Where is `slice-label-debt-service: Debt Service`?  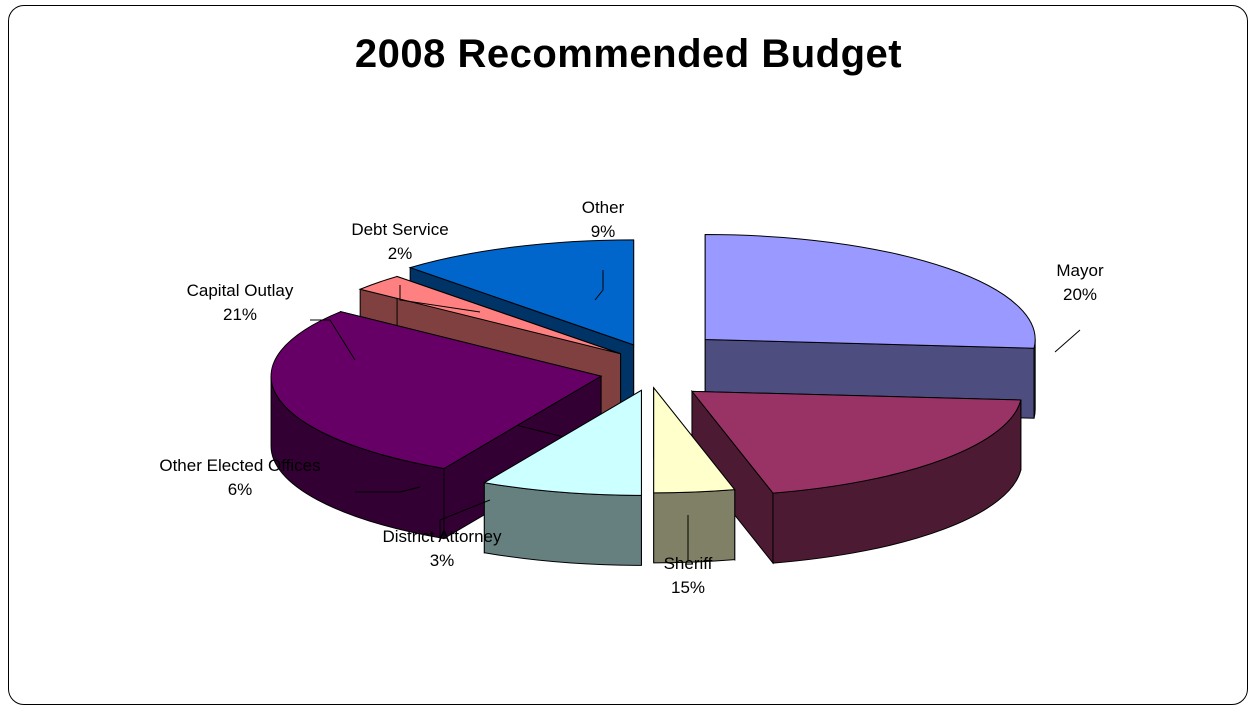 slice-label-debt-service: Debt Service is located at coordinates (399, 229).